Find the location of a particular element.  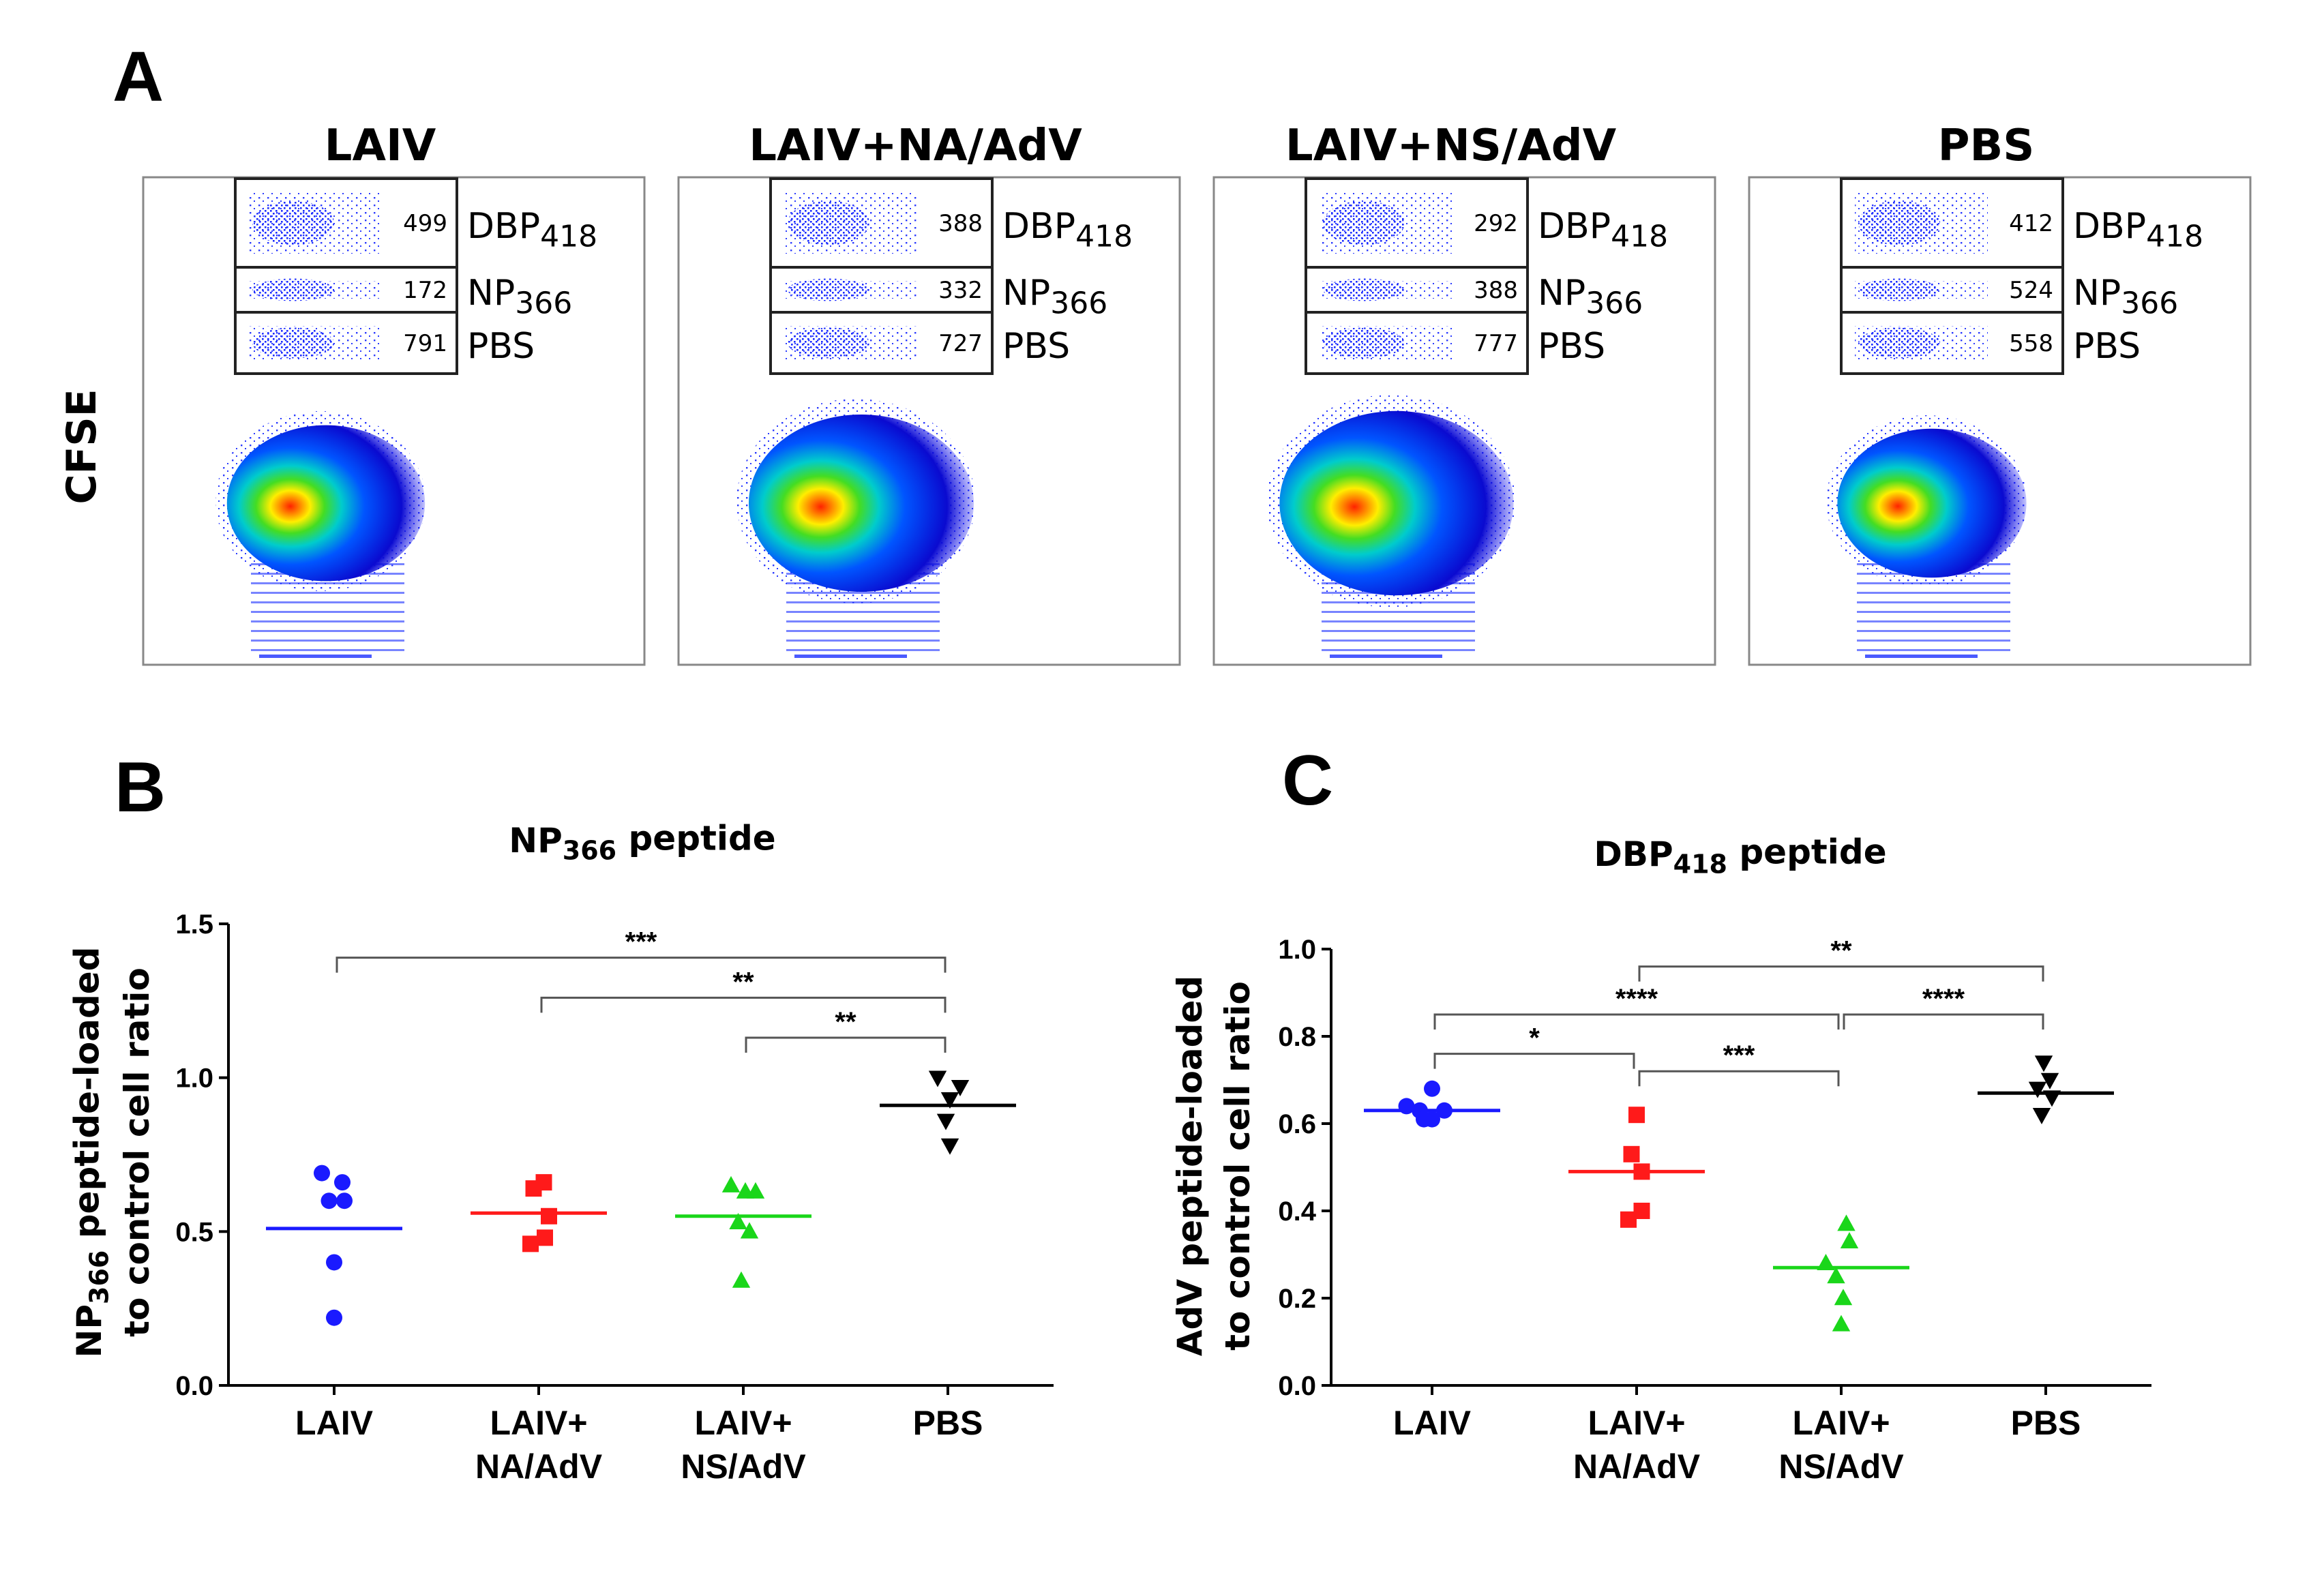

panel-label-b: B is located at coordinates (140, 787).